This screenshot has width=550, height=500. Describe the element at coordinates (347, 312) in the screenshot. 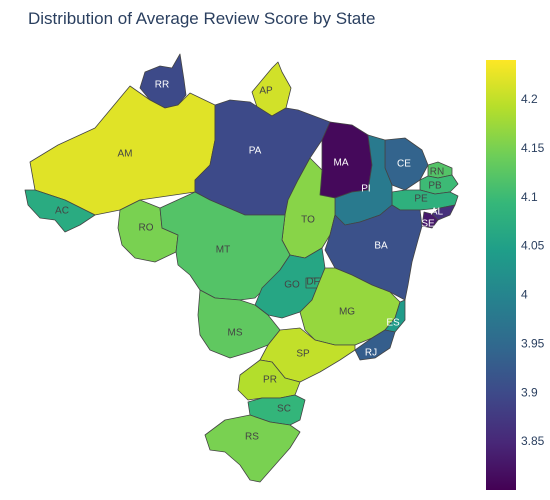

I see `state-label-mg: MG` at that location.